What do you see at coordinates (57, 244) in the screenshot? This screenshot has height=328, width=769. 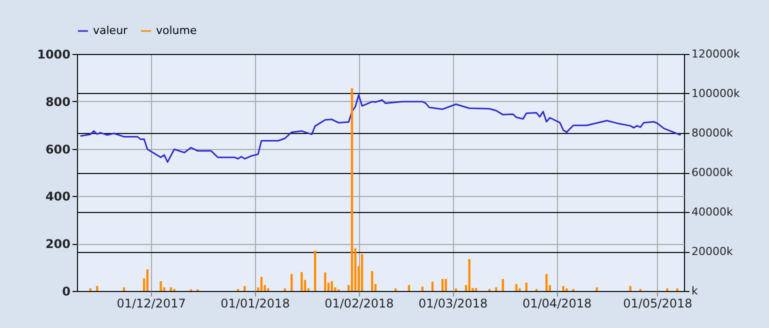 I see `y-tick-label: 200` at bounding box center [57, 244].